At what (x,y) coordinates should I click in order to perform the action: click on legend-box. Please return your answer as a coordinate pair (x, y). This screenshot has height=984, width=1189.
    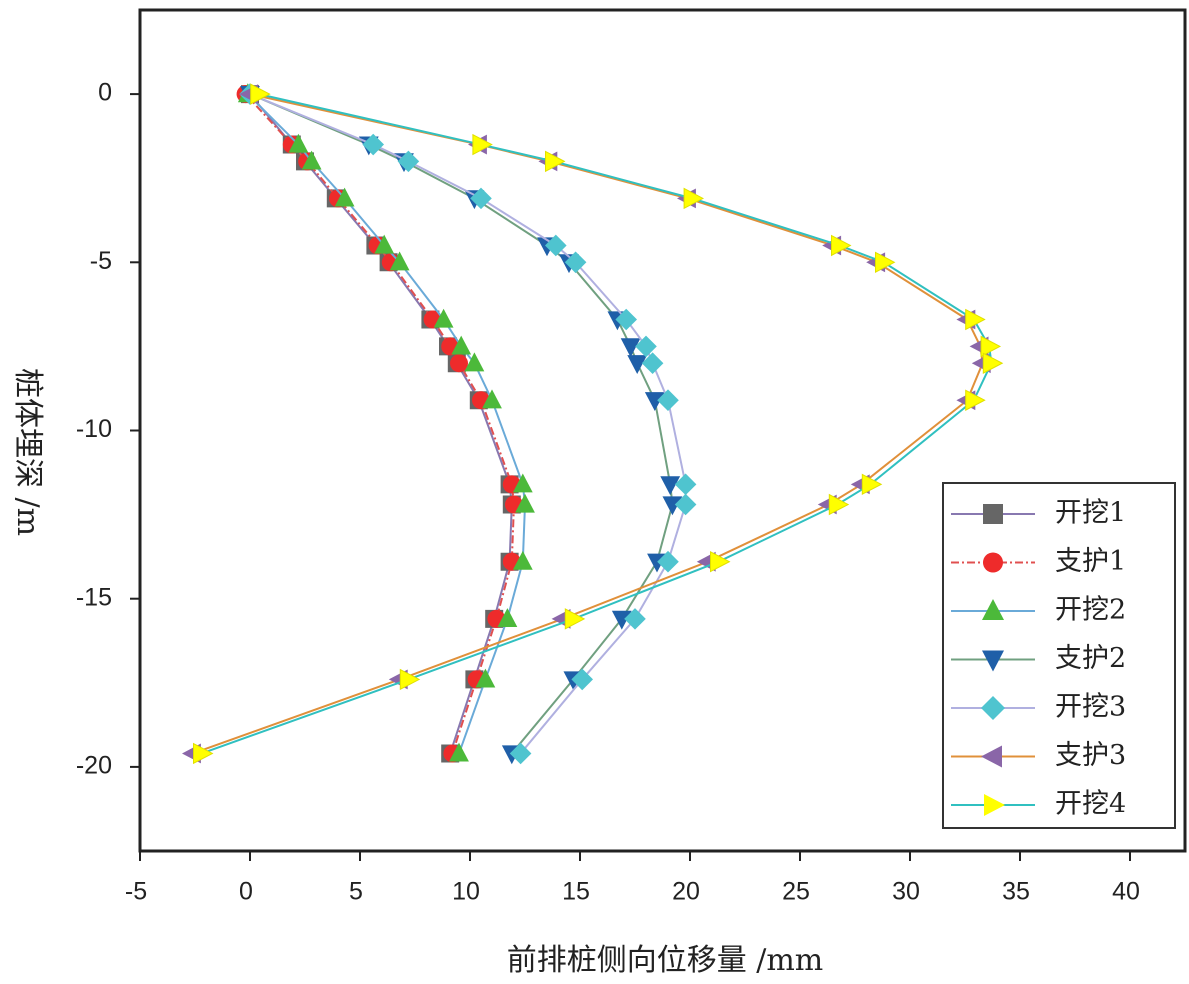
    Looking at the image, I should click on (1059, 655).